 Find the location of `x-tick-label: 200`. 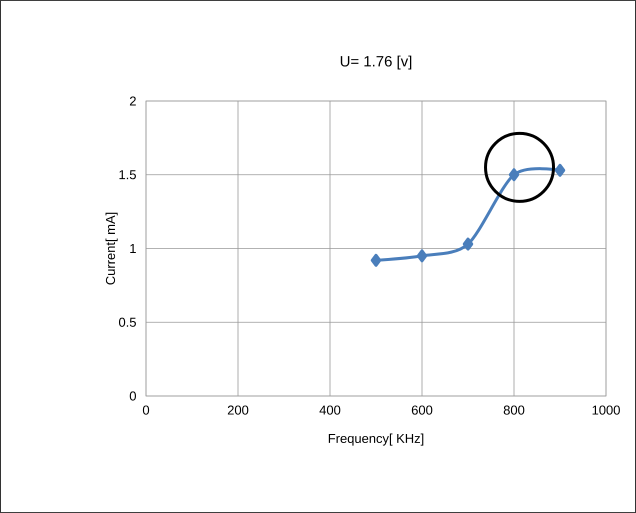

x-tick-label: 200 is located at coordinates (238, 410).